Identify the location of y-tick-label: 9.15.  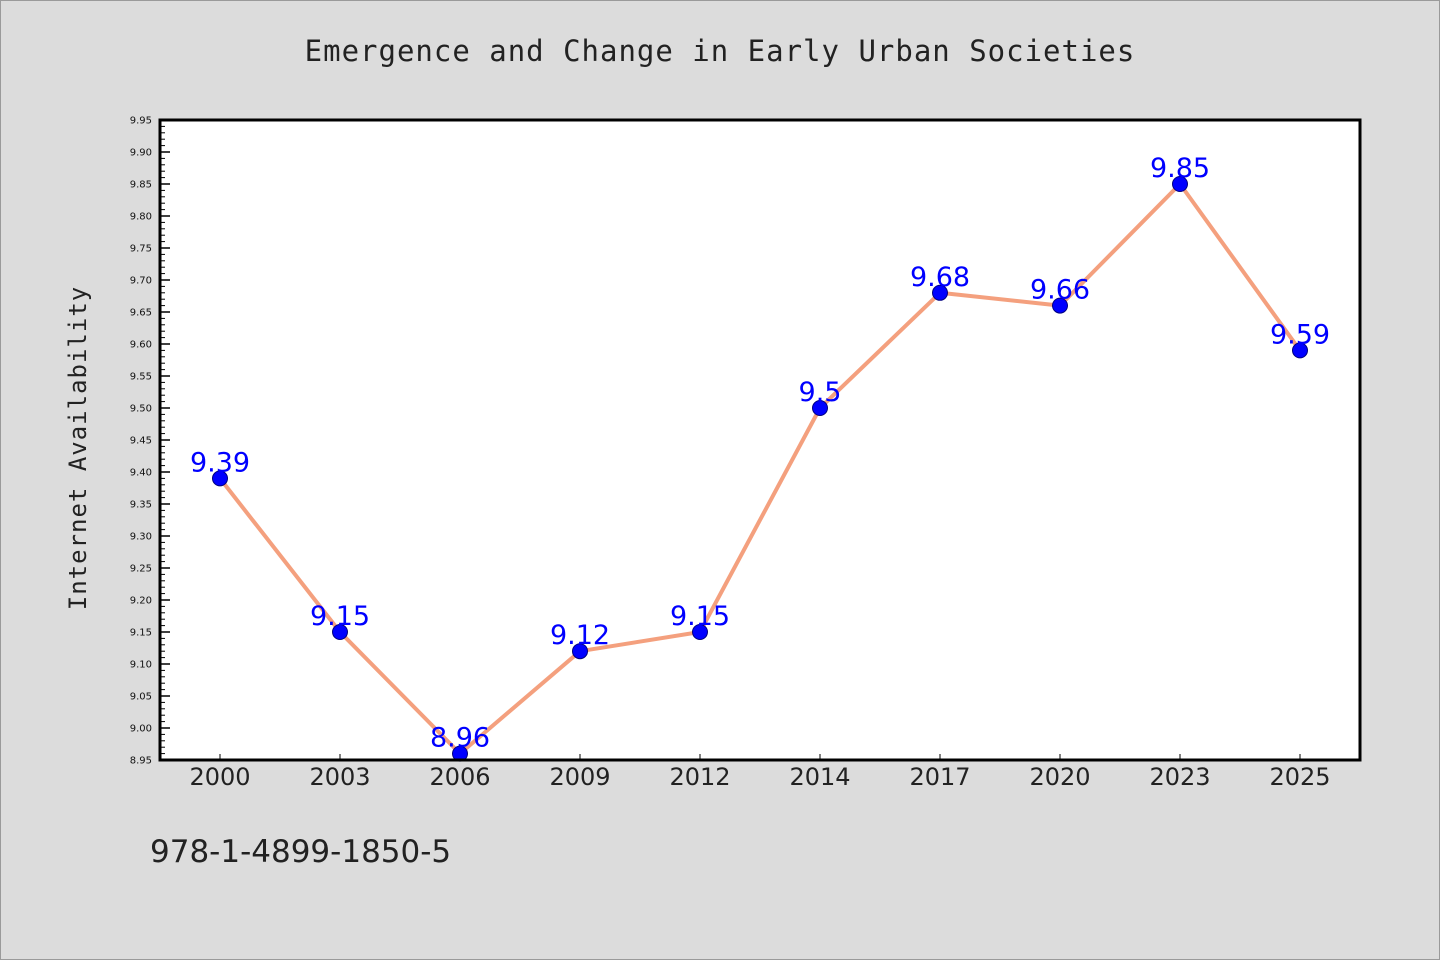
(141, 633).